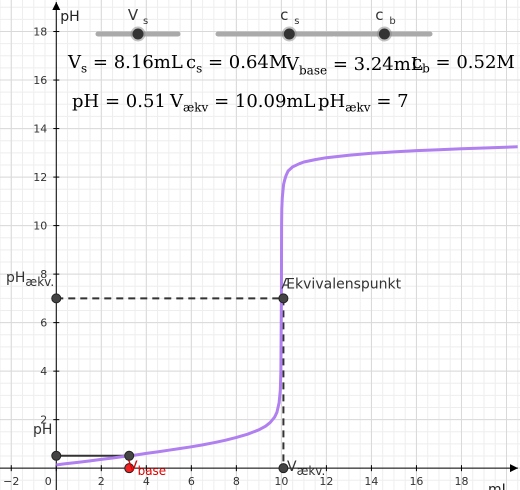 This screenshot has height=490, width=520. I want to click on ph-axis-marker-label: pH, so click(43, 430).